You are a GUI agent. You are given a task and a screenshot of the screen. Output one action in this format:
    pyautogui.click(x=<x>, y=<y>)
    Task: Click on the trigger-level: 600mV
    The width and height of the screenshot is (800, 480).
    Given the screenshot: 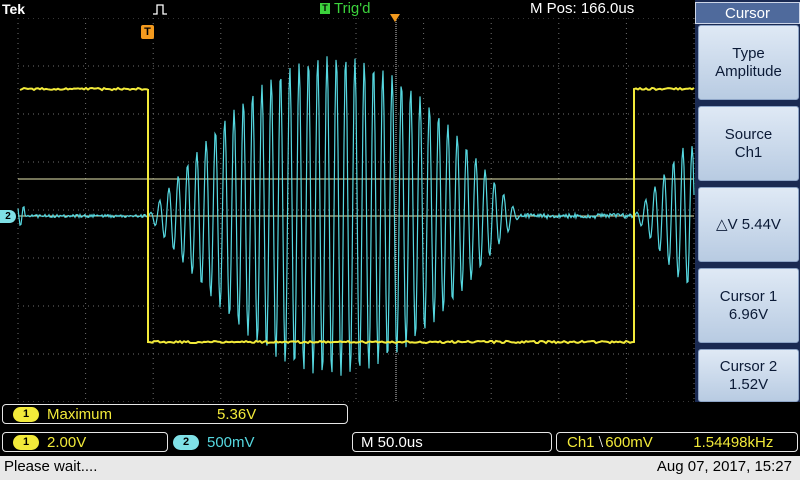 What is the action you would take?
    pyautogui.click(x=649, y=442)
    